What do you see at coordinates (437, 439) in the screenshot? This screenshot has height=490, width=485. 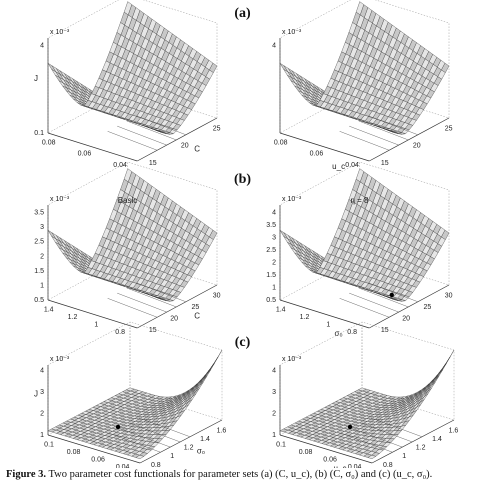 I see `plot-c-right-y-tick: 1.4` at bounding box center [437, 439].